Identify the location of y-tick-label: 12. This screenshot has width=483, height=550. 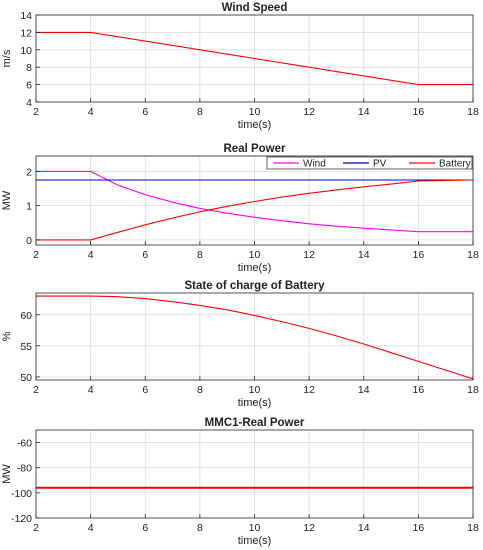
(26, 33).